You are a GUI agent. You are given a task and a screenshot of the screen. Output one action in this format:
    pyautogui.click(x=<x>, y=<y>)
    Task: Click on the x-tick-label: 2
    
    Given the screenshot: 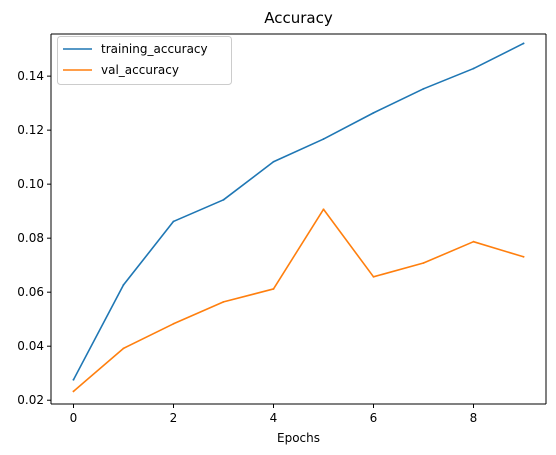 What is the action you would take?
    pyautogui.click(x=174, y=418)
    